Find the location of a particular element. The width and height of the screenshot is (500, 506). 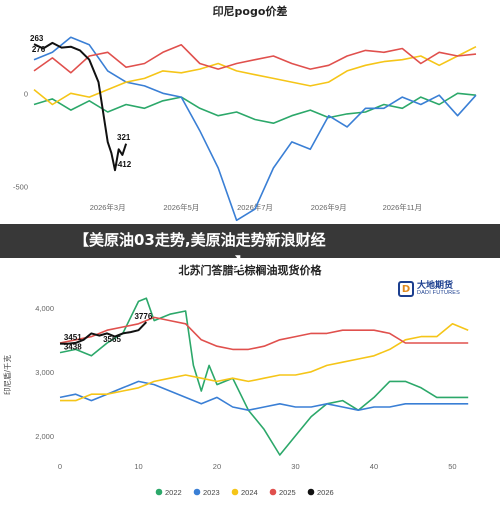

data-label: 276 is located at coordinates (39, 49).